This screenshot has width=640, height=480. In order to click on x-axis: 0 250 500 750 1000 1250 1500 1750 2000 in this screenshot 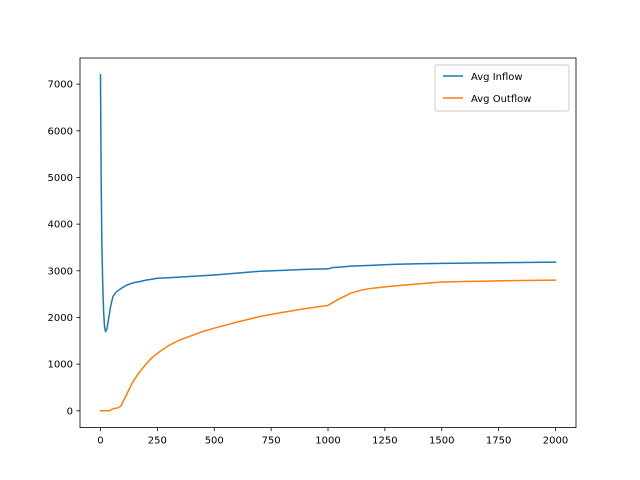, I will do `click(332, 437)`.